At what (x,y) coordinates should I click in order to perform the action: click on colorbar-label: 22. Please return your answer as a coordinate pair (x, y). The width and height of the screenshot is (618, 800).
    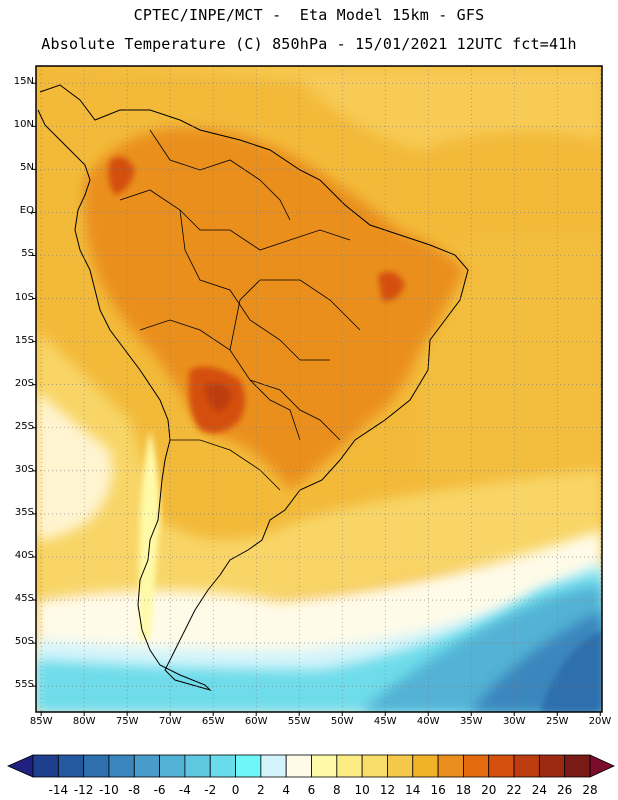
    Looking at the image, I should click on (514, 790).